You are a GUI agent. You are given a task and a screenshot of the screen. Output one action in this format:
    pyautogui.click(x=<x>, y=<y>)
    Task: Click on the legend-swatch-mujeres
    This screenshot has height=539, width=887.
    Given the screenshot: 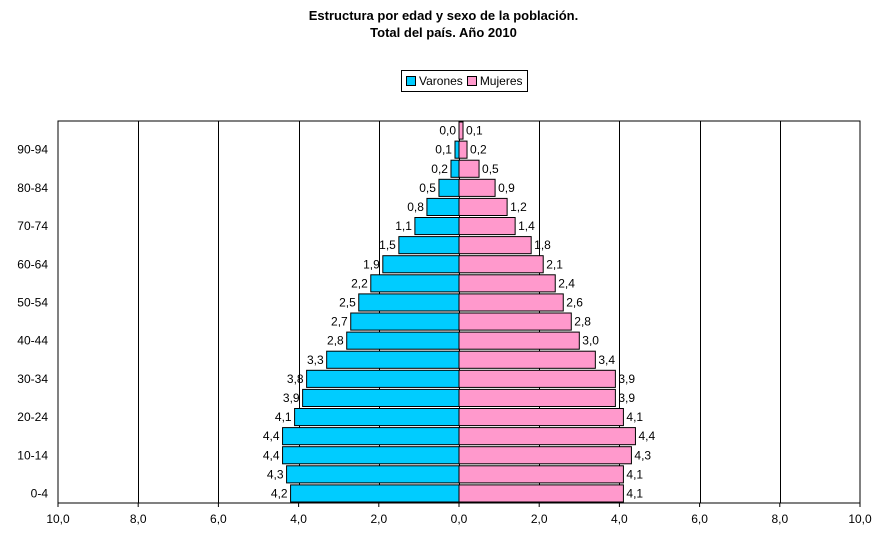 What is the action you would take?
    pyautogui.click(x=471, y=81)
    